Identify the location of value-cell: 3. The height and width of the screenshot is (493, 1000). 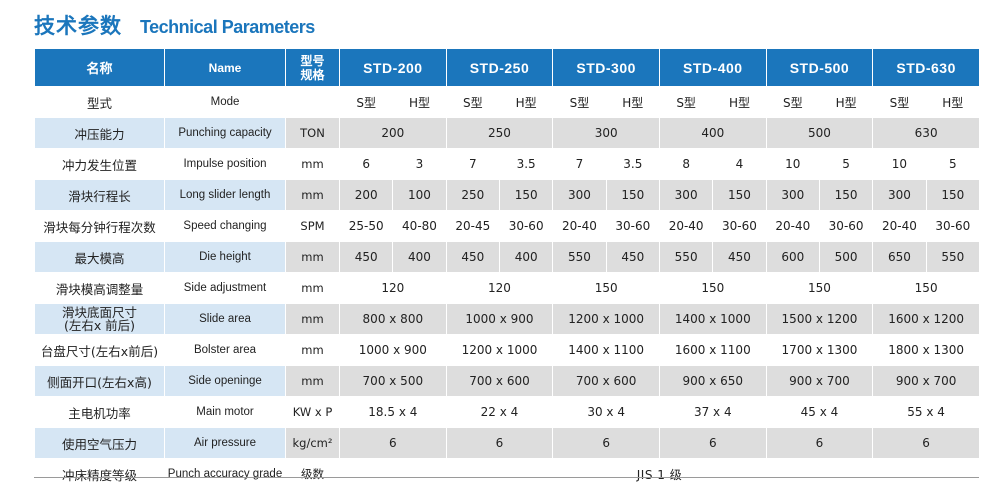
(419, 164).